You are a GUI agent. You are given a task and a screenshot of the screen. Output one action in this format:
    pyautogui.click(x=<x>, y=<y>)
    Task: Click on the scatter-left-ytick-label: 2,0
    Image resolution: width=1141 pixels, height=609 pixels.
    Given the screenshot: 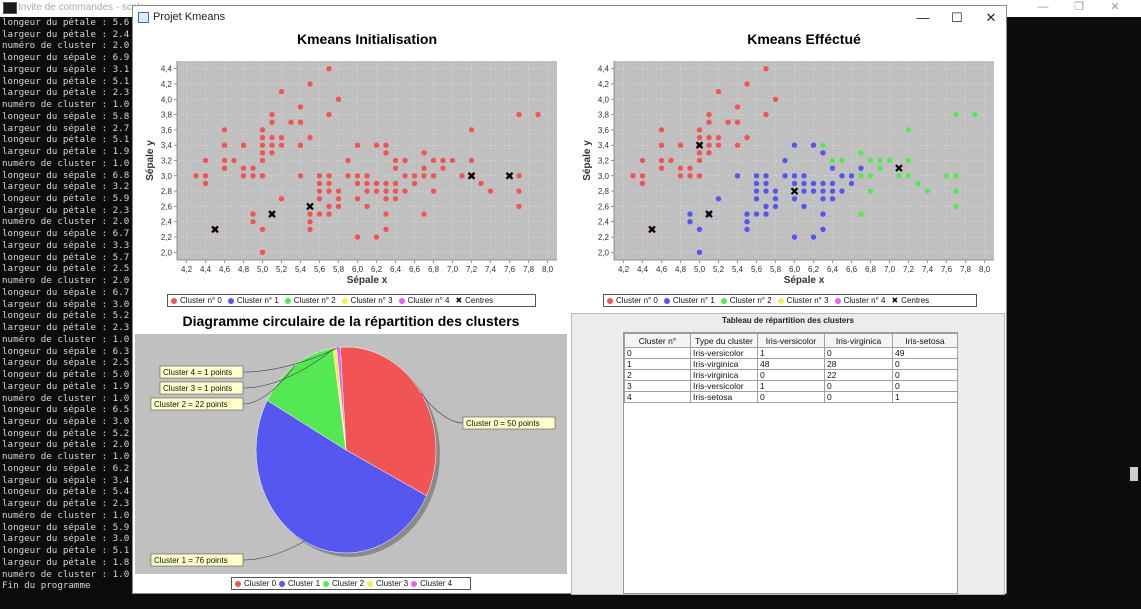 What is the action you would take?
    pyautogui.click(x=167, y=252)
    